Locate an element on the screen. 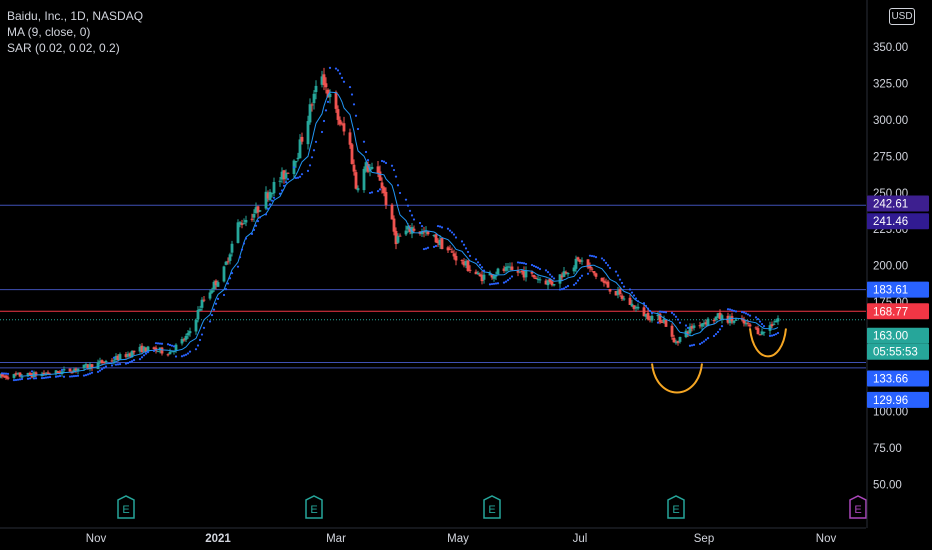 The height and width of the screenshot is (550, 932). ma-indicator-label: MA (9, close, 0) is located at coordinates (49, 32).